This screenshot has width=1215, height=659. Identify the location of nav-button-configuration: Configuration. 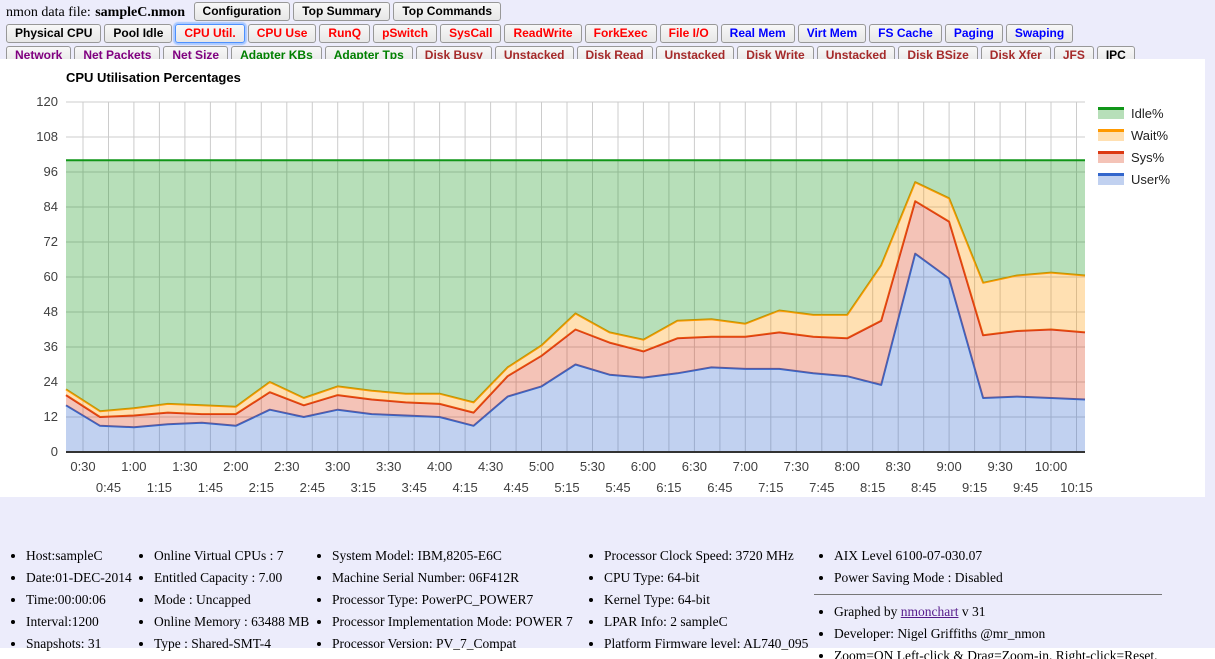
(242, 11).